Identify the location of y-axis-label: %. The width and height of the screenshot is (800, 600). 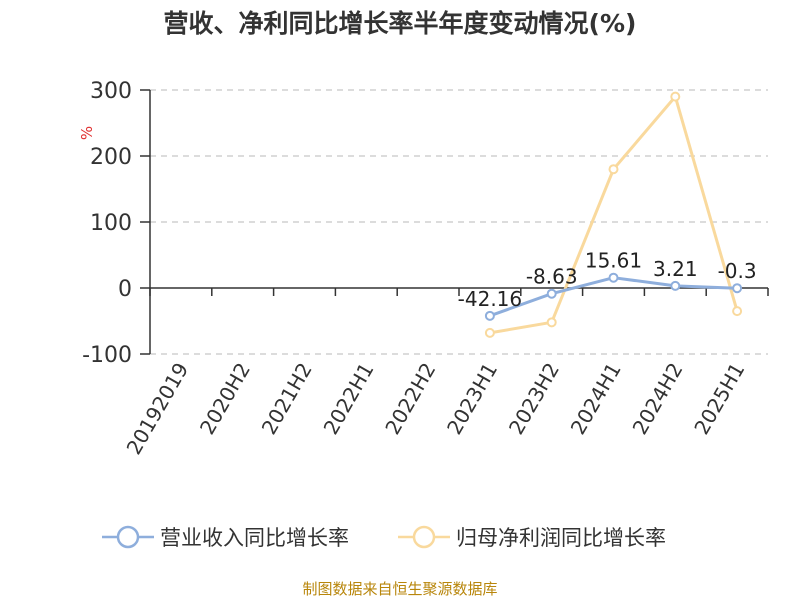
(87, 133).